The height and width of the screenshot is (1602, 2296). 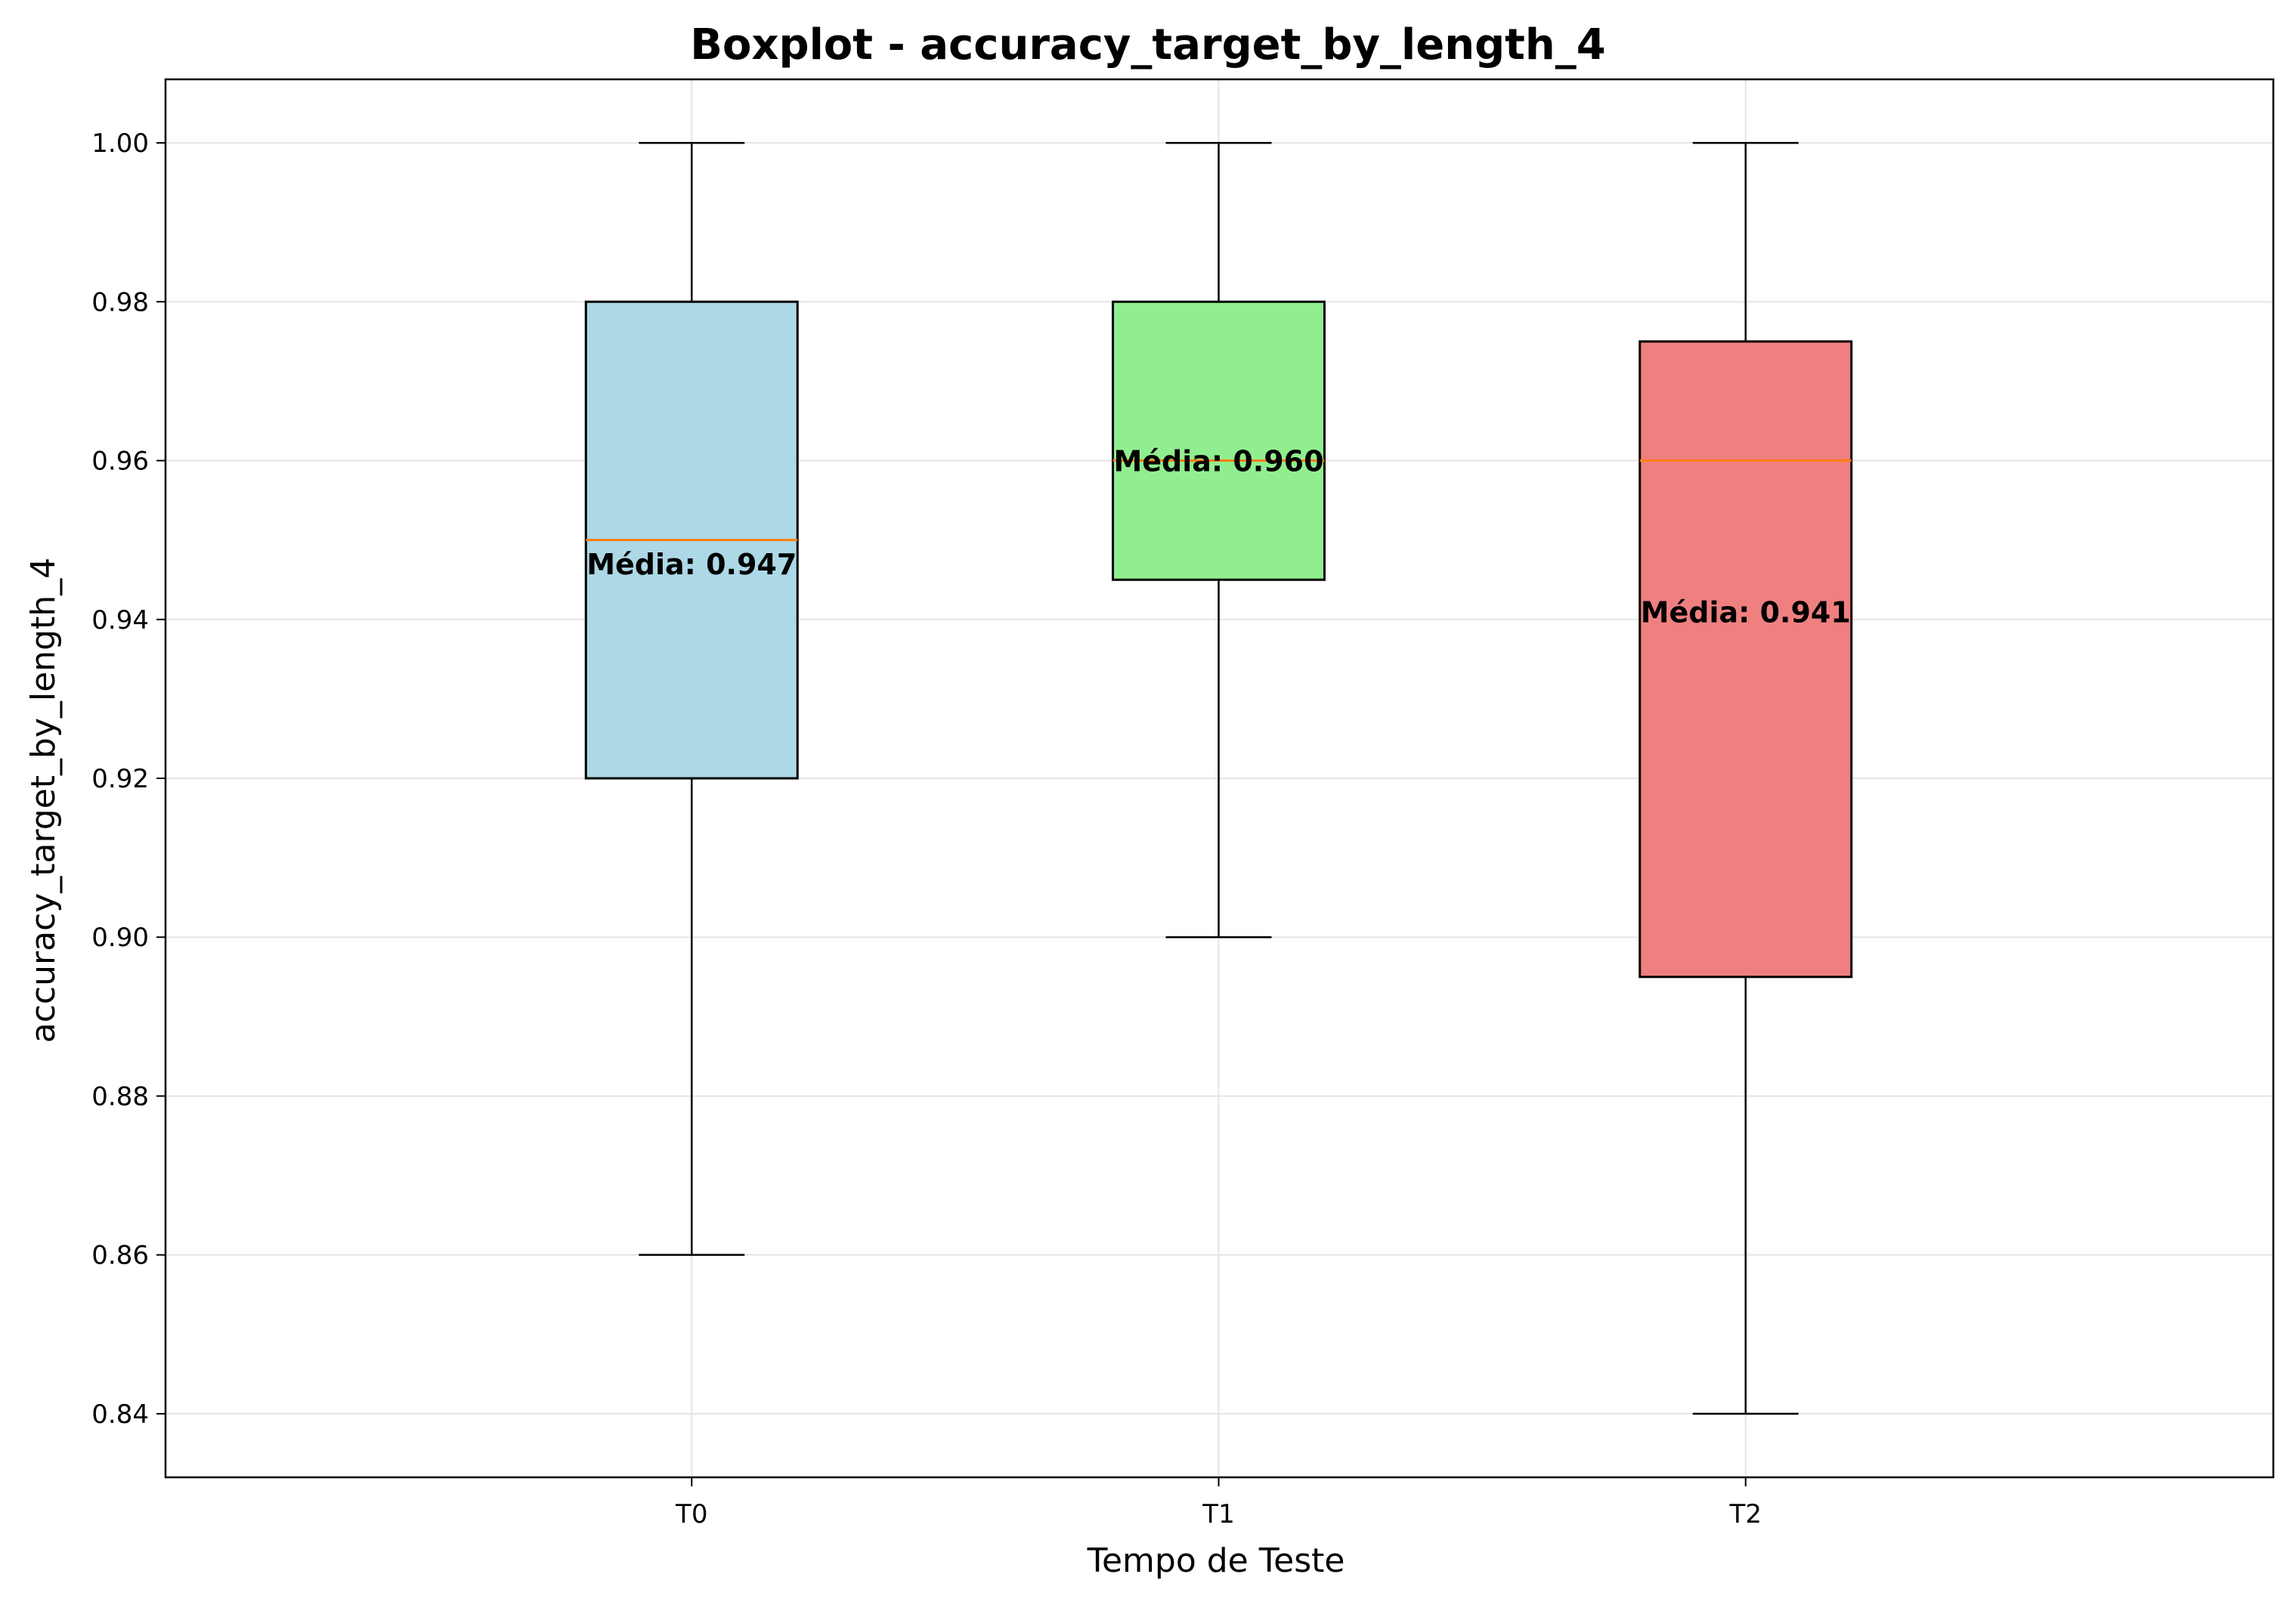 What do you see at coordinates (120, 938) in the screenshot?
I see `y-tick-label: 0.90` at bounding box center [120, 938].